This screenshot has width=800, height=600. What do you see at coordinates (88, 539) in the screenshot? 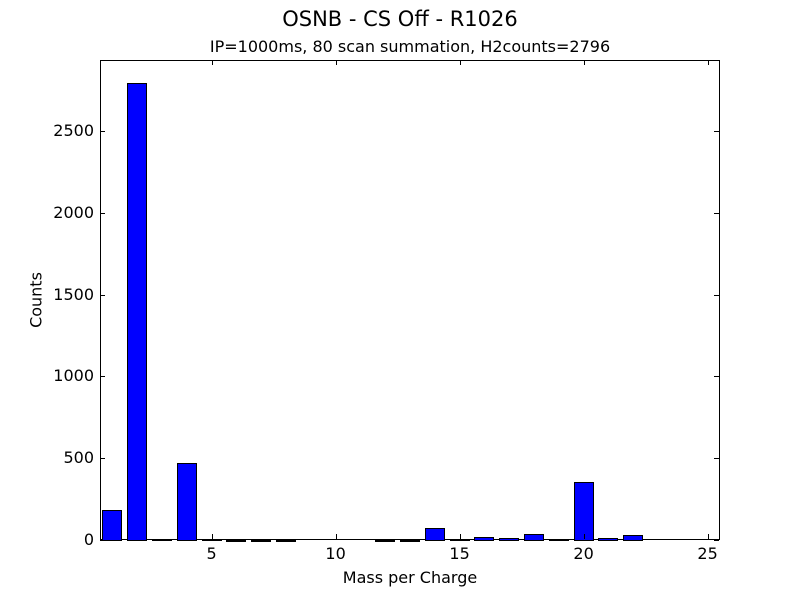
I see `y-tick-label: 0` at bounding box center [88, 539].